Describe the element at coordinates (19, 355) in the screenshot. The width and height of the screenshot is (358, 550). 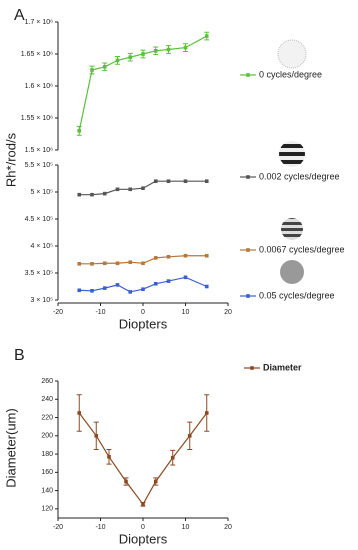
I see `panel-label: B` at that location.